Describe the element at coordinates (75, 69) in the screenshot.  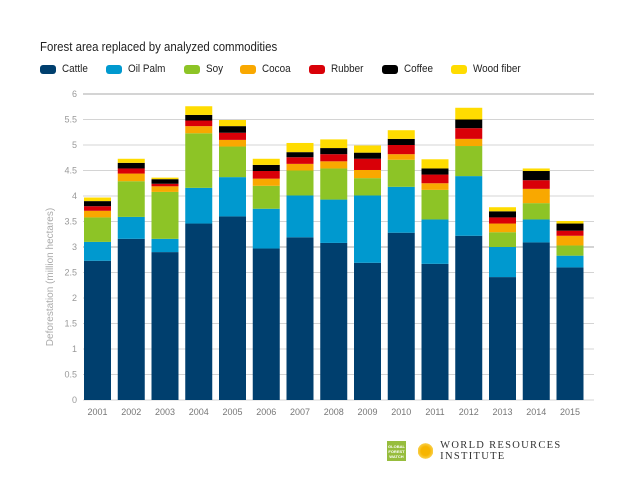
I see `legend-label: Cattle` at that location.